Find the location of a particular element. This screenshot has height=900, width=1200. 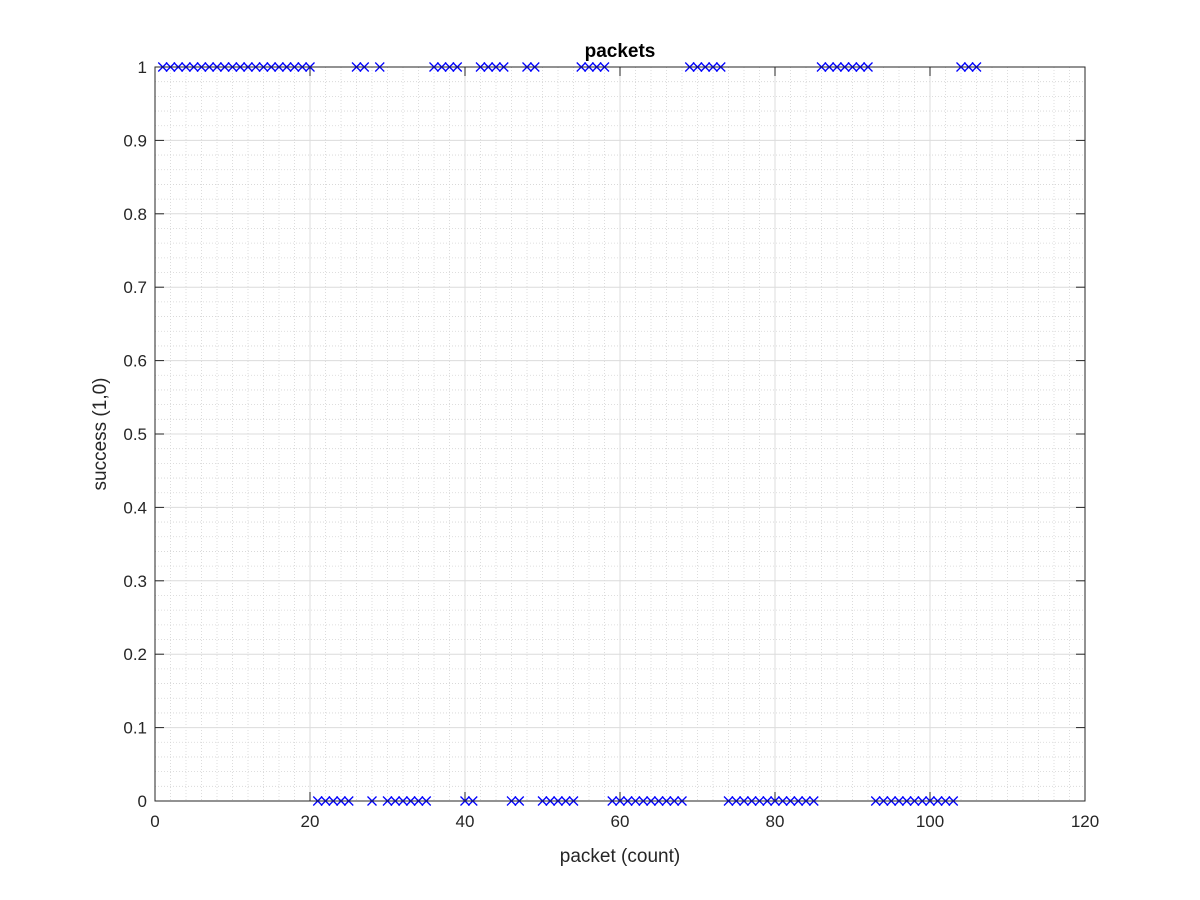

y-tick-label: 1 is located at coordinates (142, 67).